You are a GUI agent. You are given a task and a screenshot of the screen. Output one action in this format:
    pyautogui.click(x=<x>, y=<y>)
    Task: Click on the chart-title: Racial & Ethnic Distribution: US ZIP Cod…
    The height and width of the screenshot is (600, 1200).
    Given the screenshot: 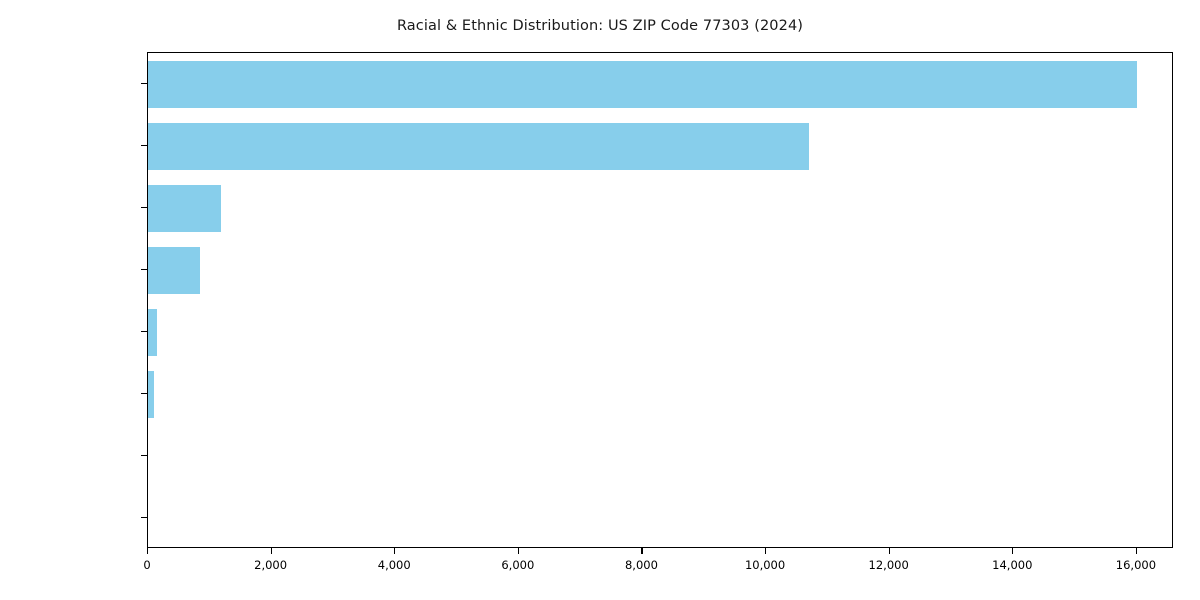 What is the action you would take?
    pyautogui.click(x=600, y=26)
    